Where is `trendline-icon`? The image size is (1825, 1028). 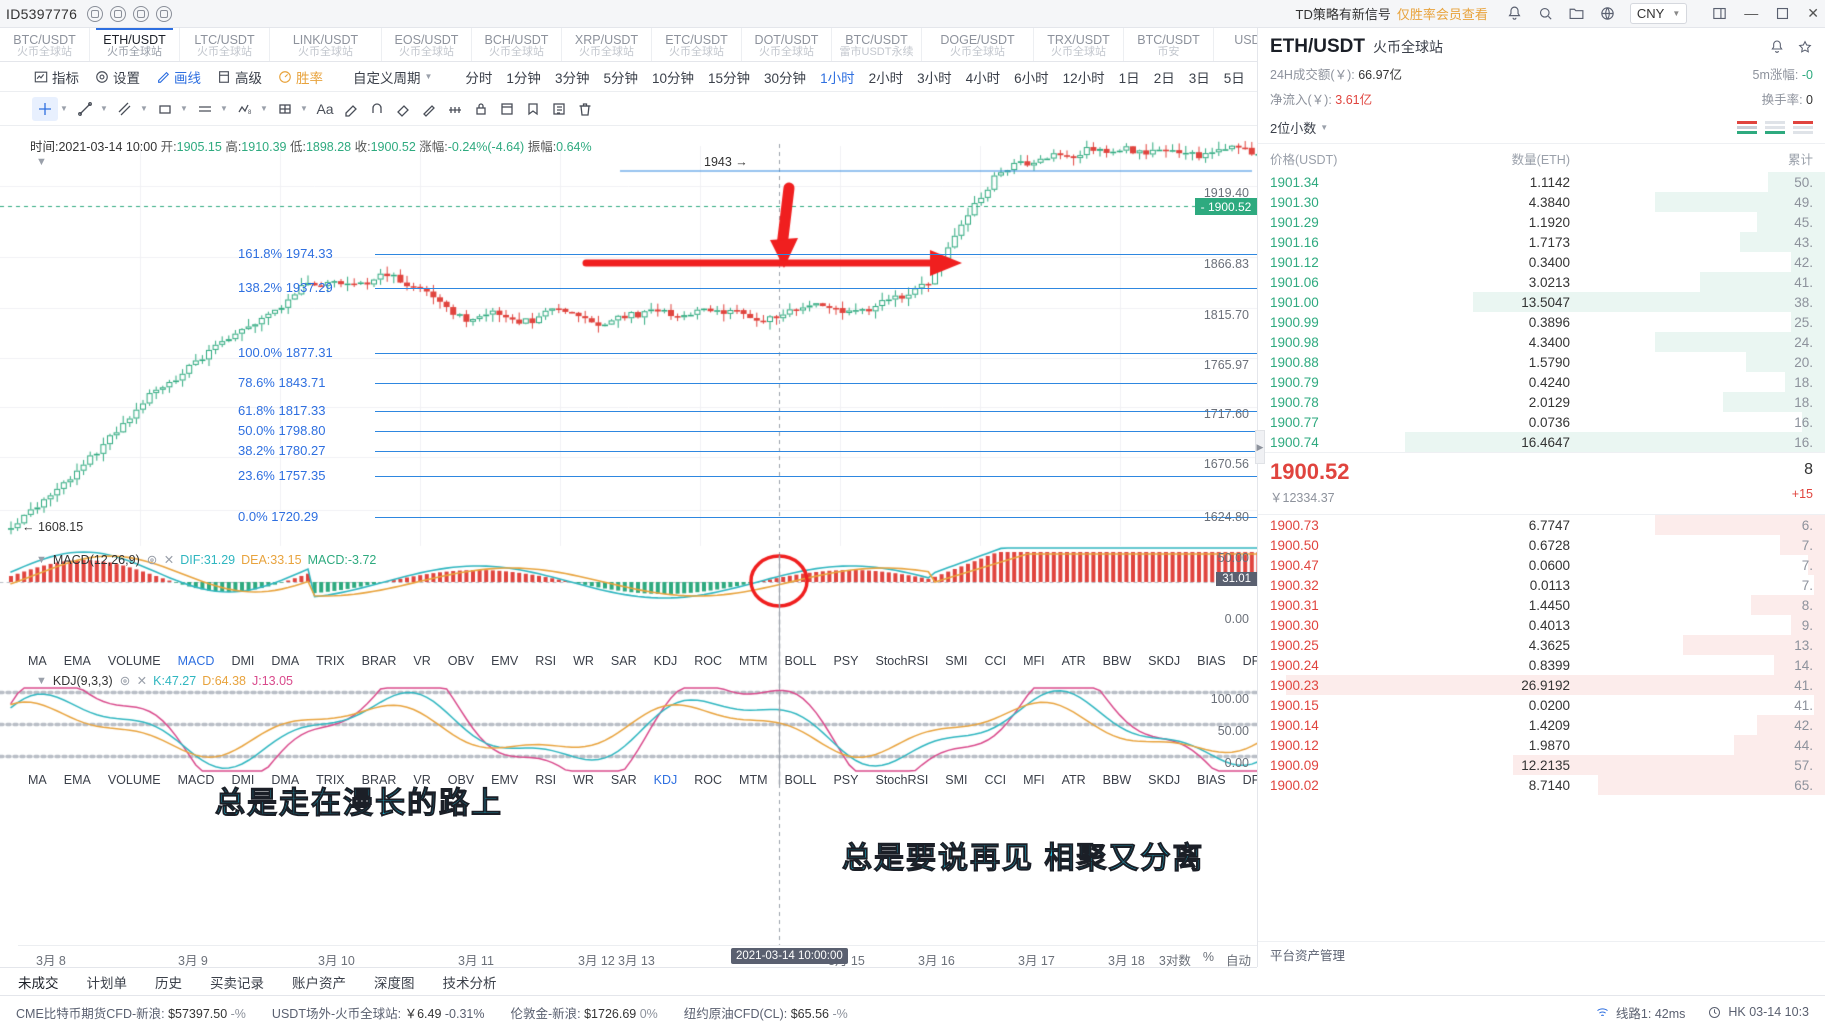
trendline-icon is located at coordinates (85, 109).